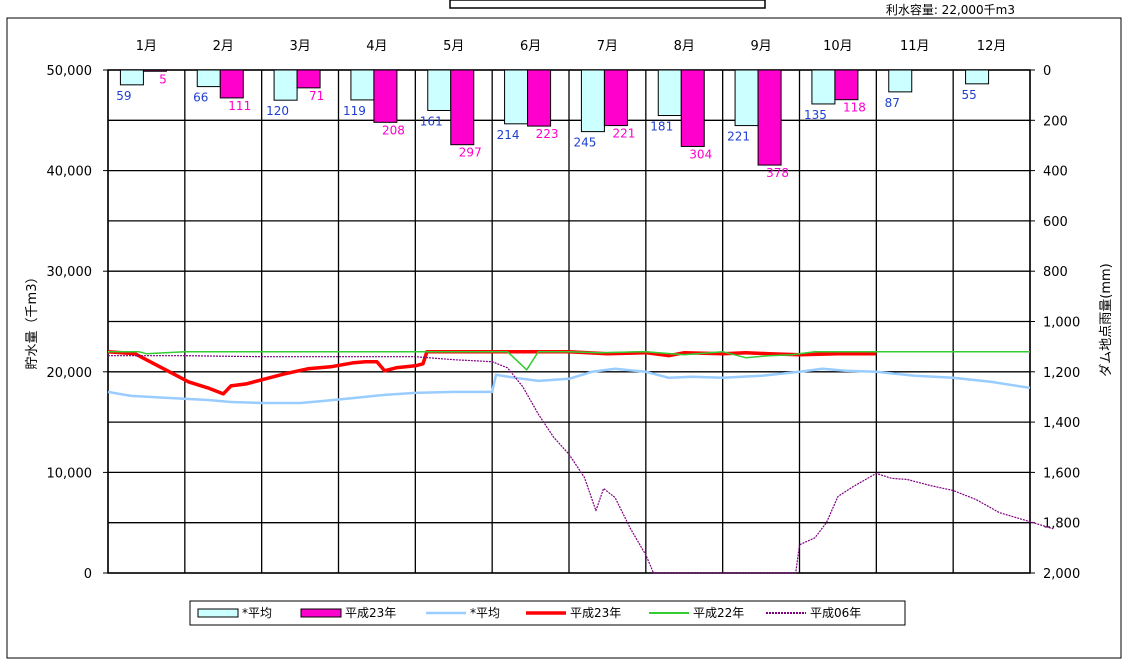 This screenshot has width=1122, height=662. I want to click on month-label: 8月, so click(684, 46).